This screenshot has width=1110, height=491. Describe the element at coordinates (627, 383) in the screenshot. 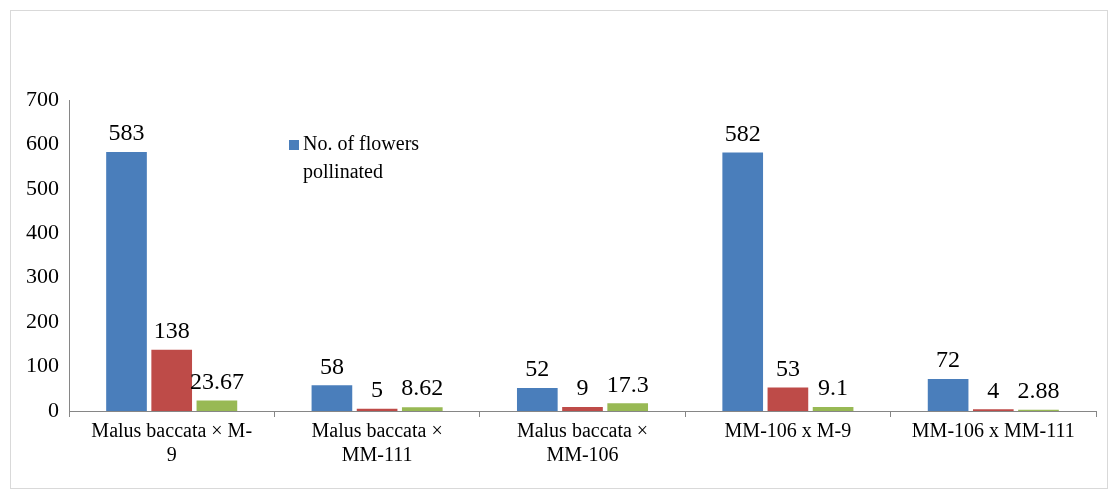

I see `data-label: 17.3` at that location.